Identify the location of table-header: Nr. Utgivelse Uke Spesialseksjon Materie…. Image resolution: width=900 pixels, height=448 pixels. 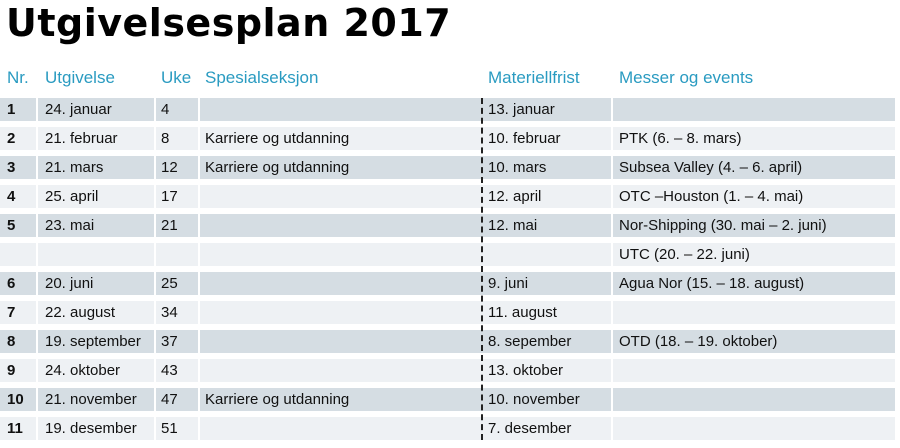
(450, 81).